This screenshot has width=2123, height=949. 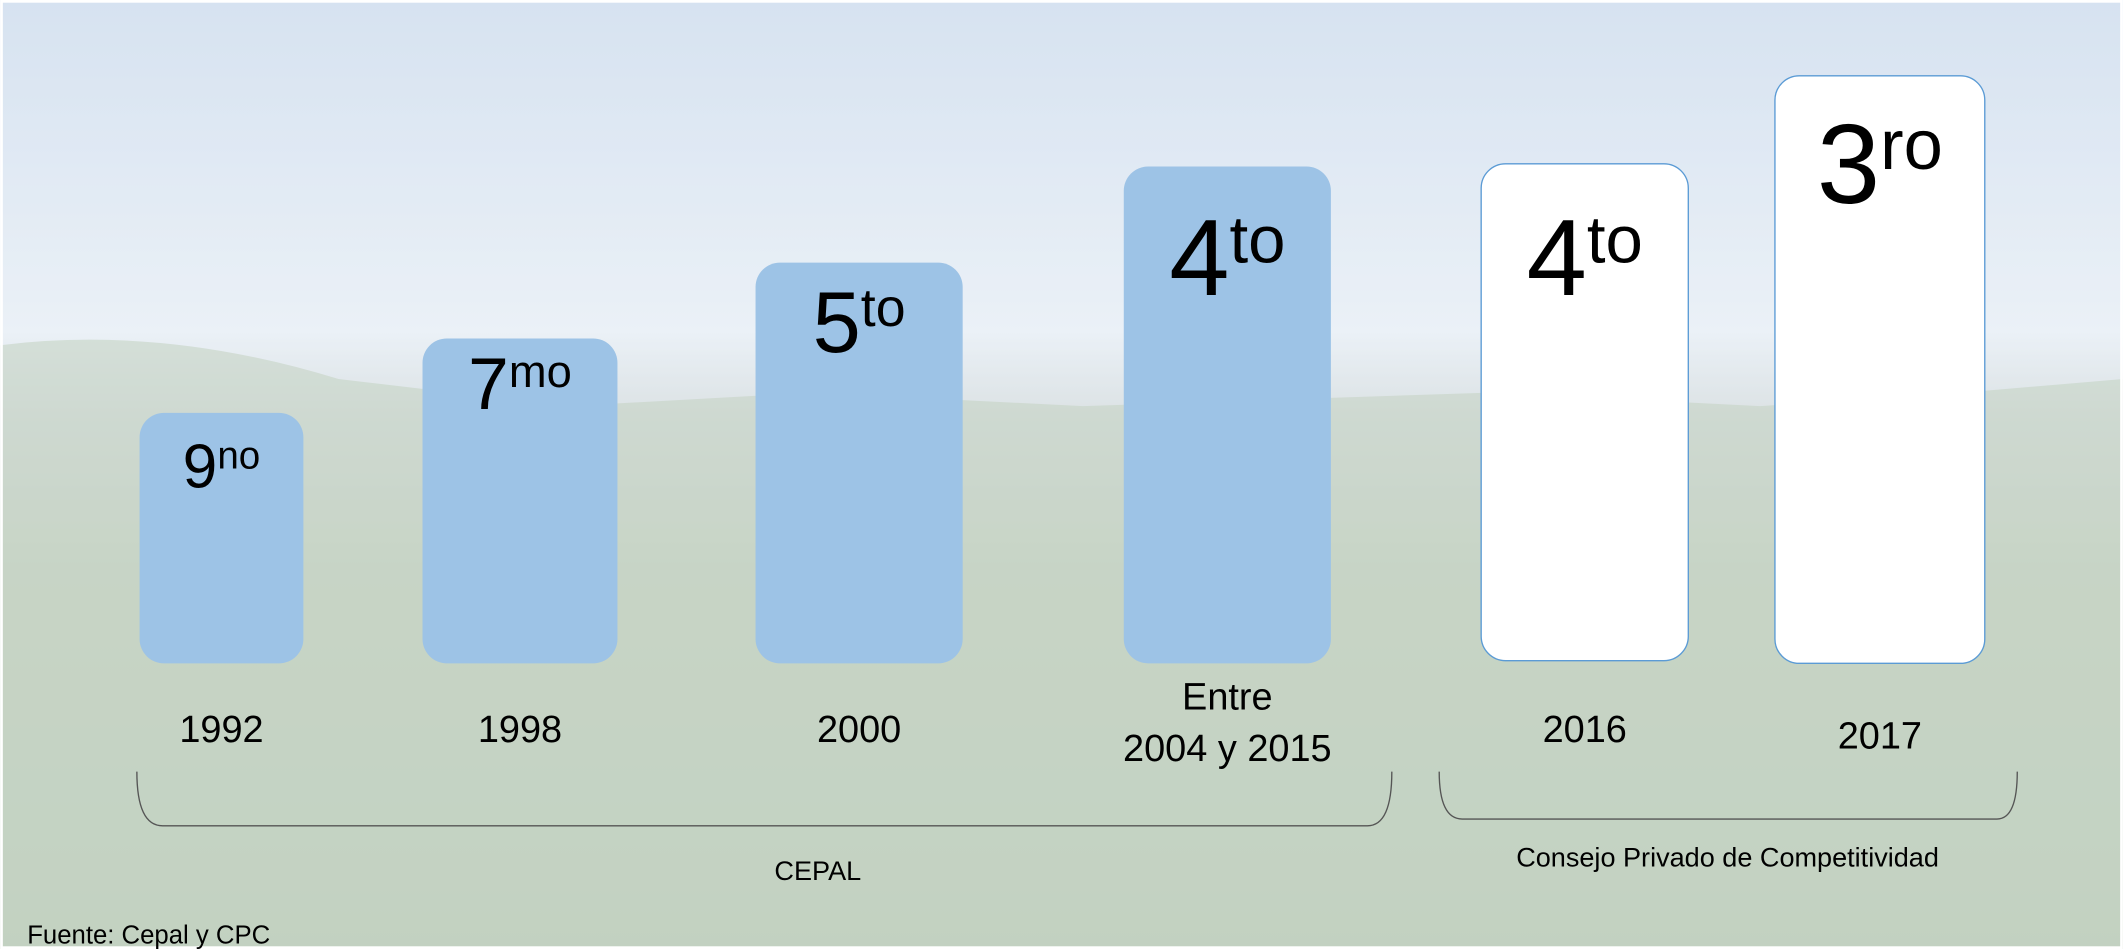 I want to click on year-label: 2000, so click(x=859, y=730).